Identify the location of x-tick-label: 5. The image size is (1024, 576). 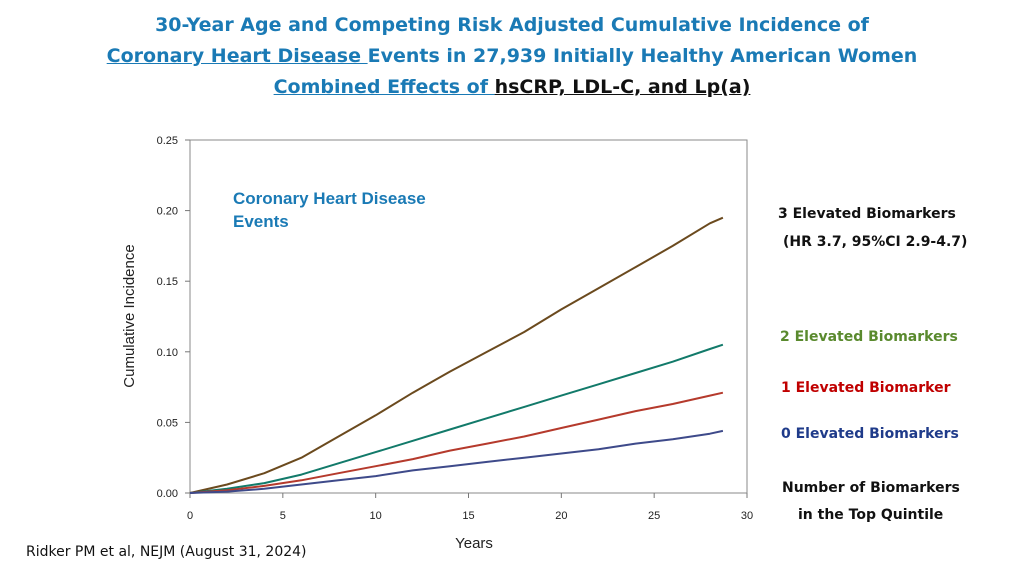
(283, 516).